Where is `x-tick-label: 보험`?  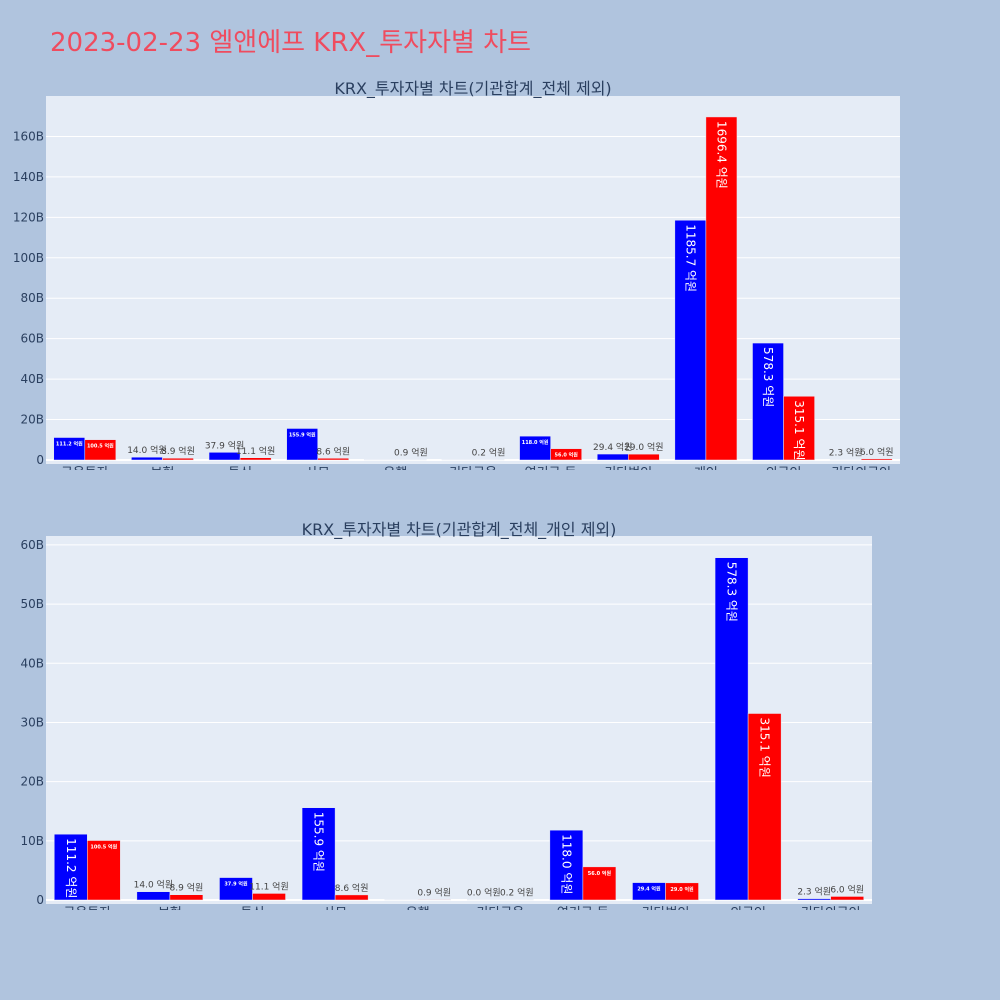 x-tick-label: 보험 is located at coordinates (170, 908).